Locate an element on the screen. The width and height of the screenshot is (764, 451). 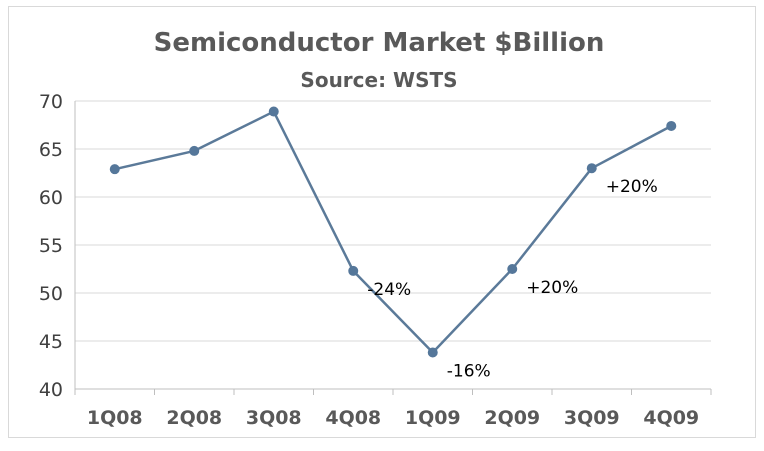
annotation-label: -24% is located at coordinates (389, 290).